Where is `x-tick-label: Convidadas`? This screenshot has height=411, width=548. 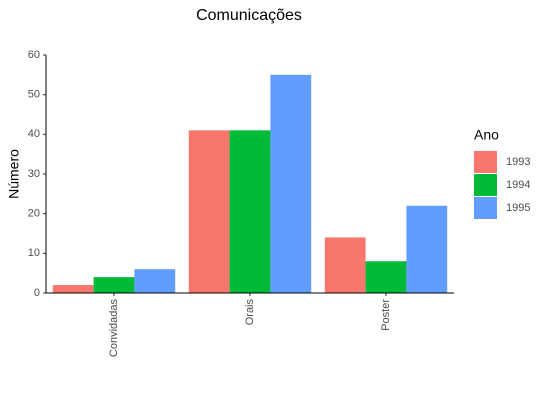 x-tick-label: Convidadas is located at coordinates (114, 328).